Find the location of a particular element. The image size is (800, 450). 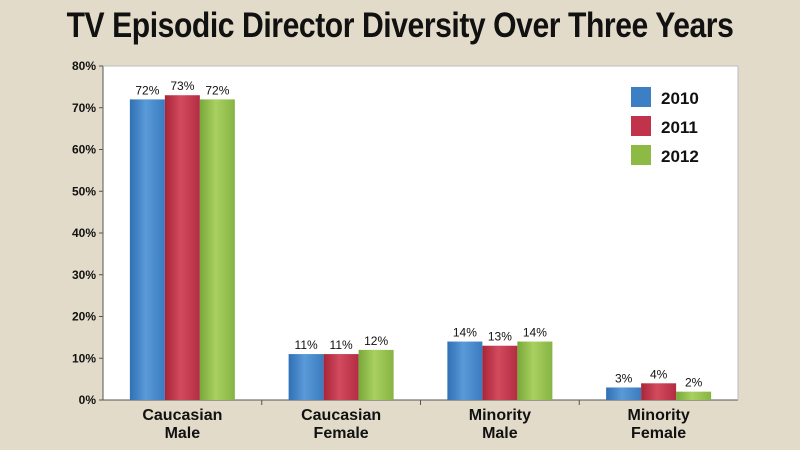

legend-label: 2011 is located at coordinates (679, 127).